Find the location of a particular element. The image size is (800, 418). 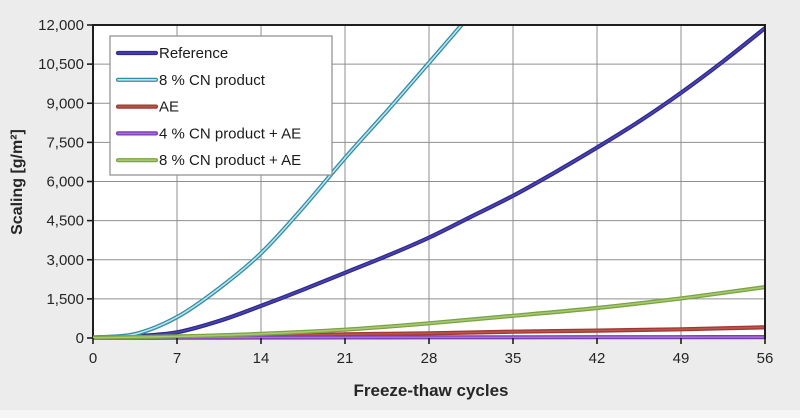

legend-label-4-cn-product-ae: 4 % CN product + AE is located at coordinates (230, 133).